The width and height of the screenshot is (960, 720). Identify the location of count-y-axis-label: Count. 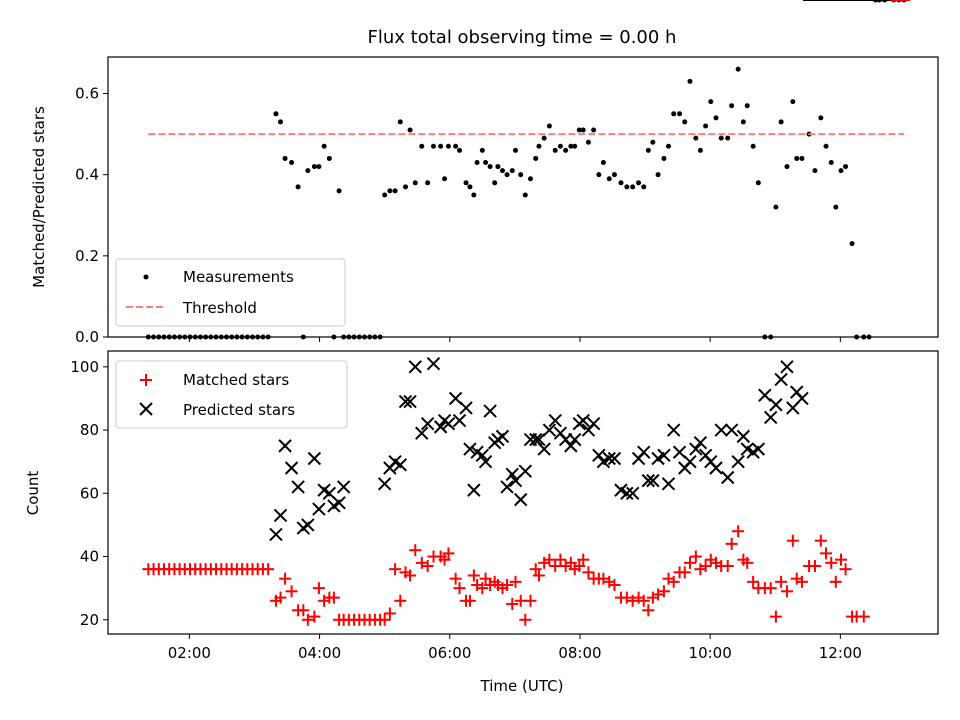
(33, 493).